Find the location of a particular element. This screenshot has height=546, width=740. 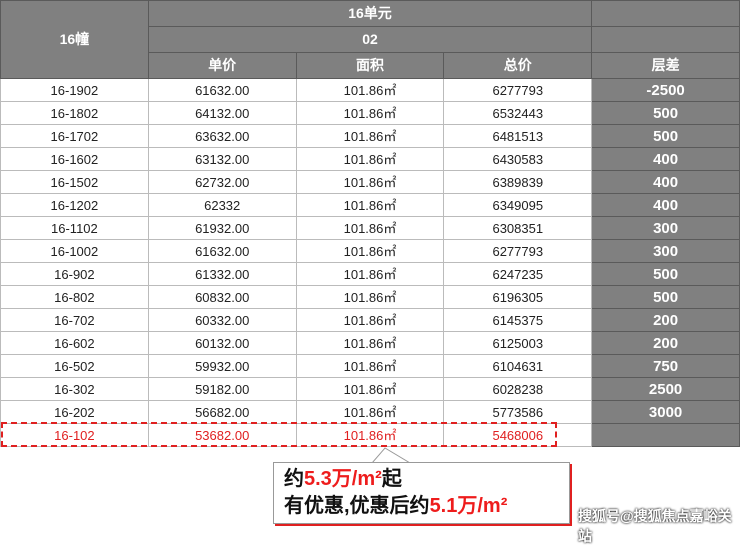

table-row: 16-802 60832.00 101.86㎡ 6196305 500 is located at coordinates (370, 297).